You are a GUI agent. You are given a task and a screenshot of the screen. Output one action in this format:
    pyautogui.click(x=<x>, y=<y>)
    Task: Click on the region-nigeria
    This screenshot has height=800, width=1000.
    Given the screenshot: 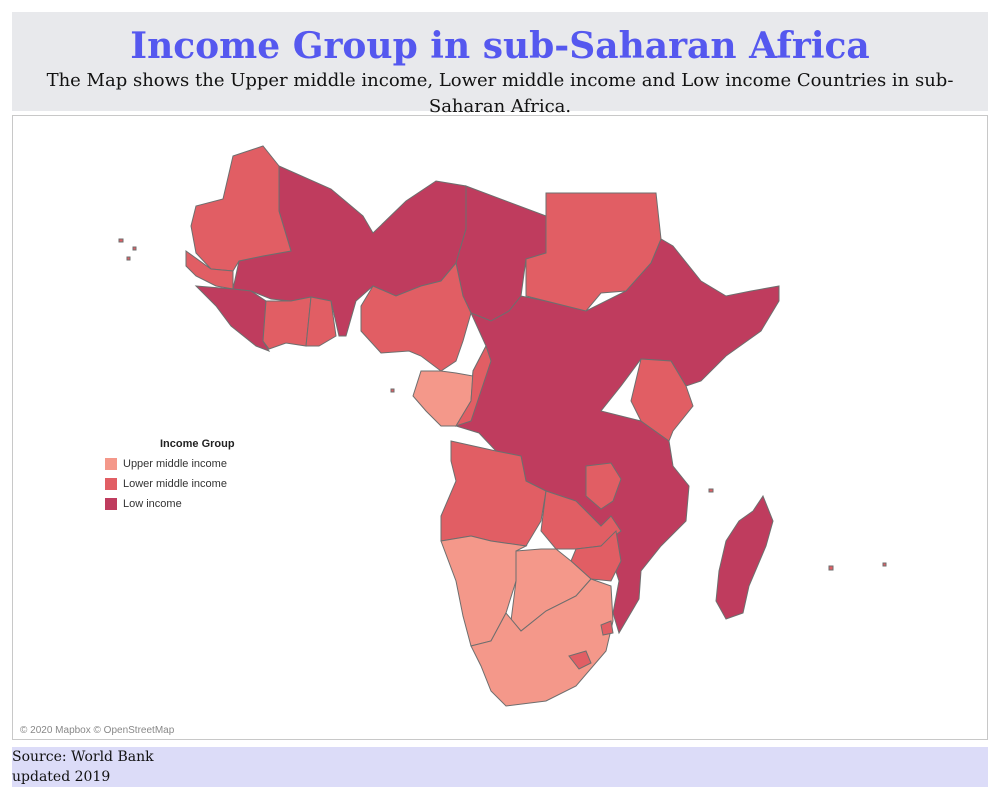 What is the action you would take?
    pyautogui.click(x=416, y=316)
    